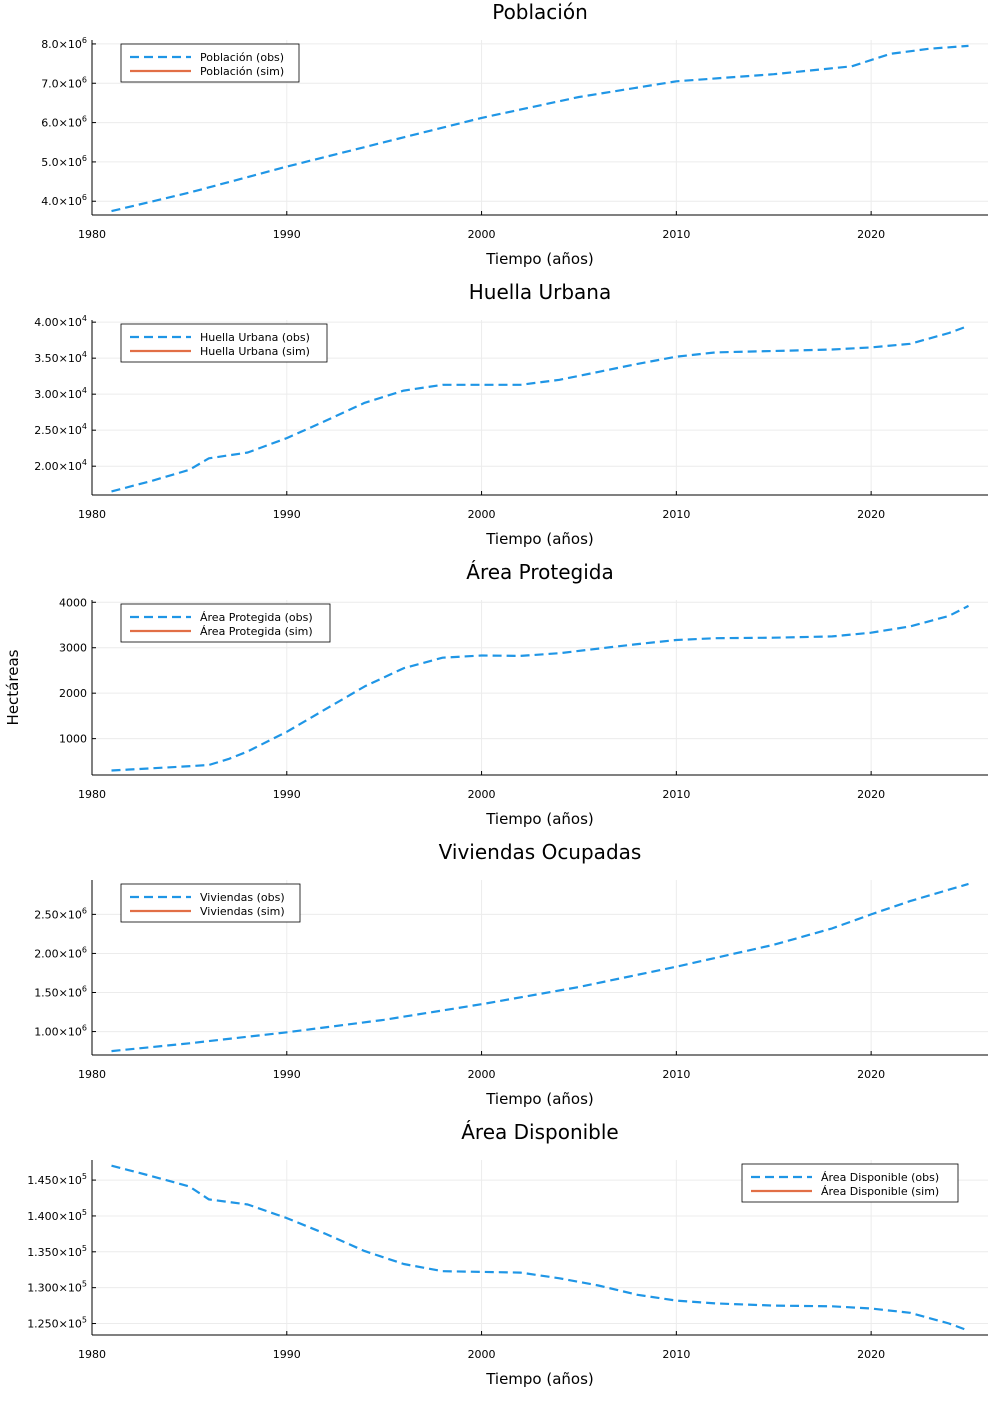  What do you see at coordinates (255, 337) in the screenshot?
I see `legend-entry-obs: Huella Urbana (obs)` at bounding box center [255, 337].